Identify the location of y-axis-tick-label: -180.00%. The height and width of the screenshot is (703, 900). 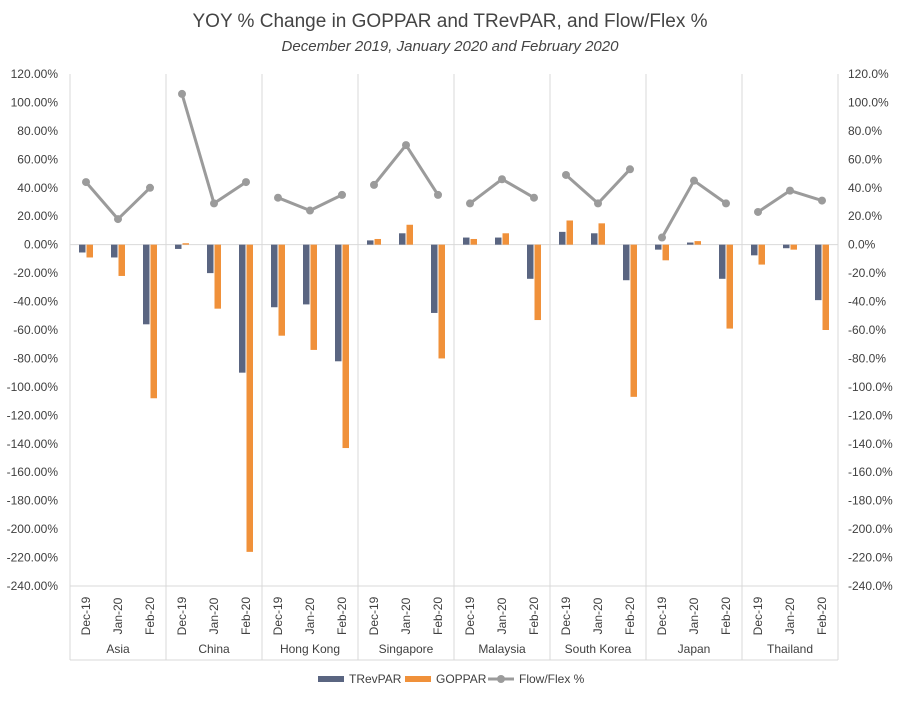
(33, 501).